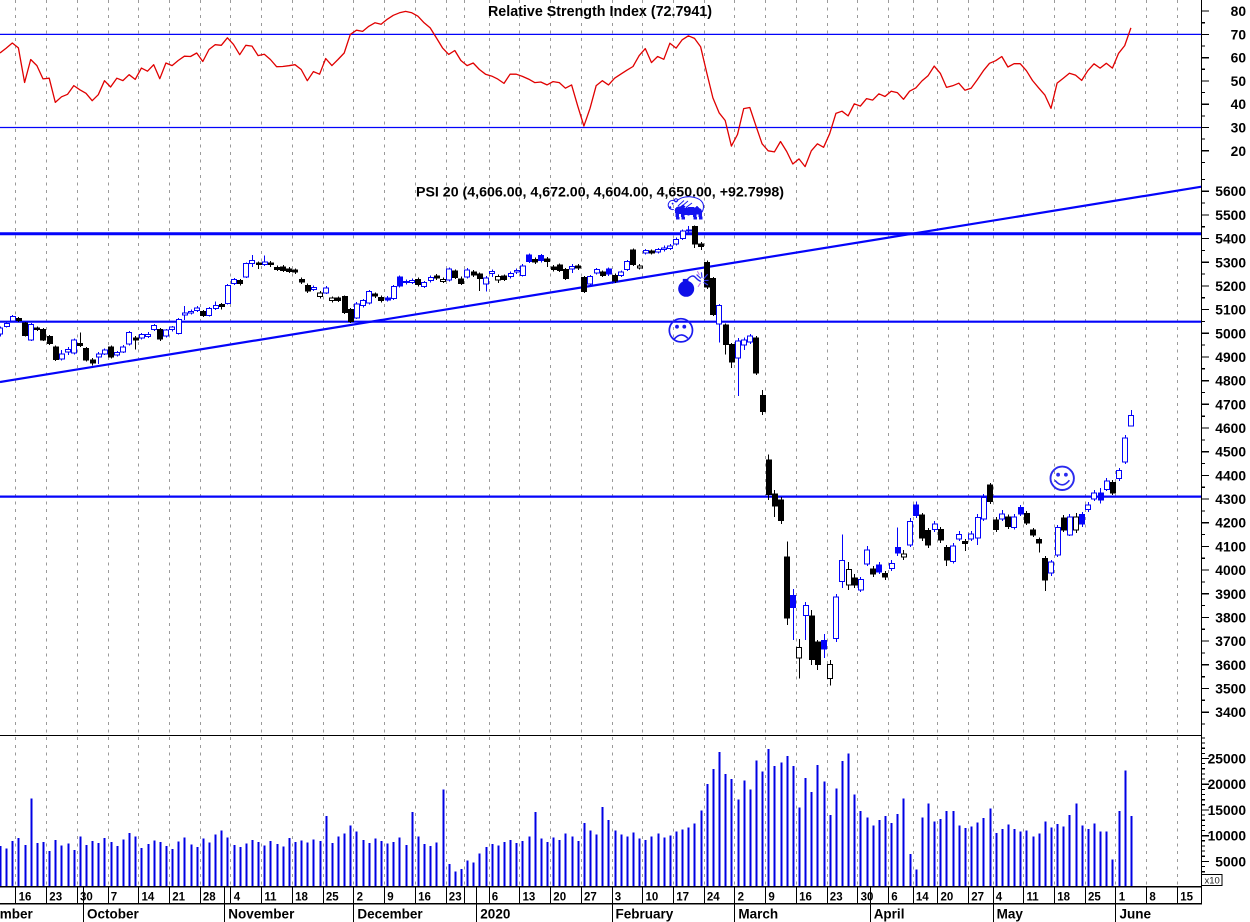  What do you see at coordinates (1239, 34) in the screenshot?
I see `svg-text: 70` at bounding box center [1239, 34].